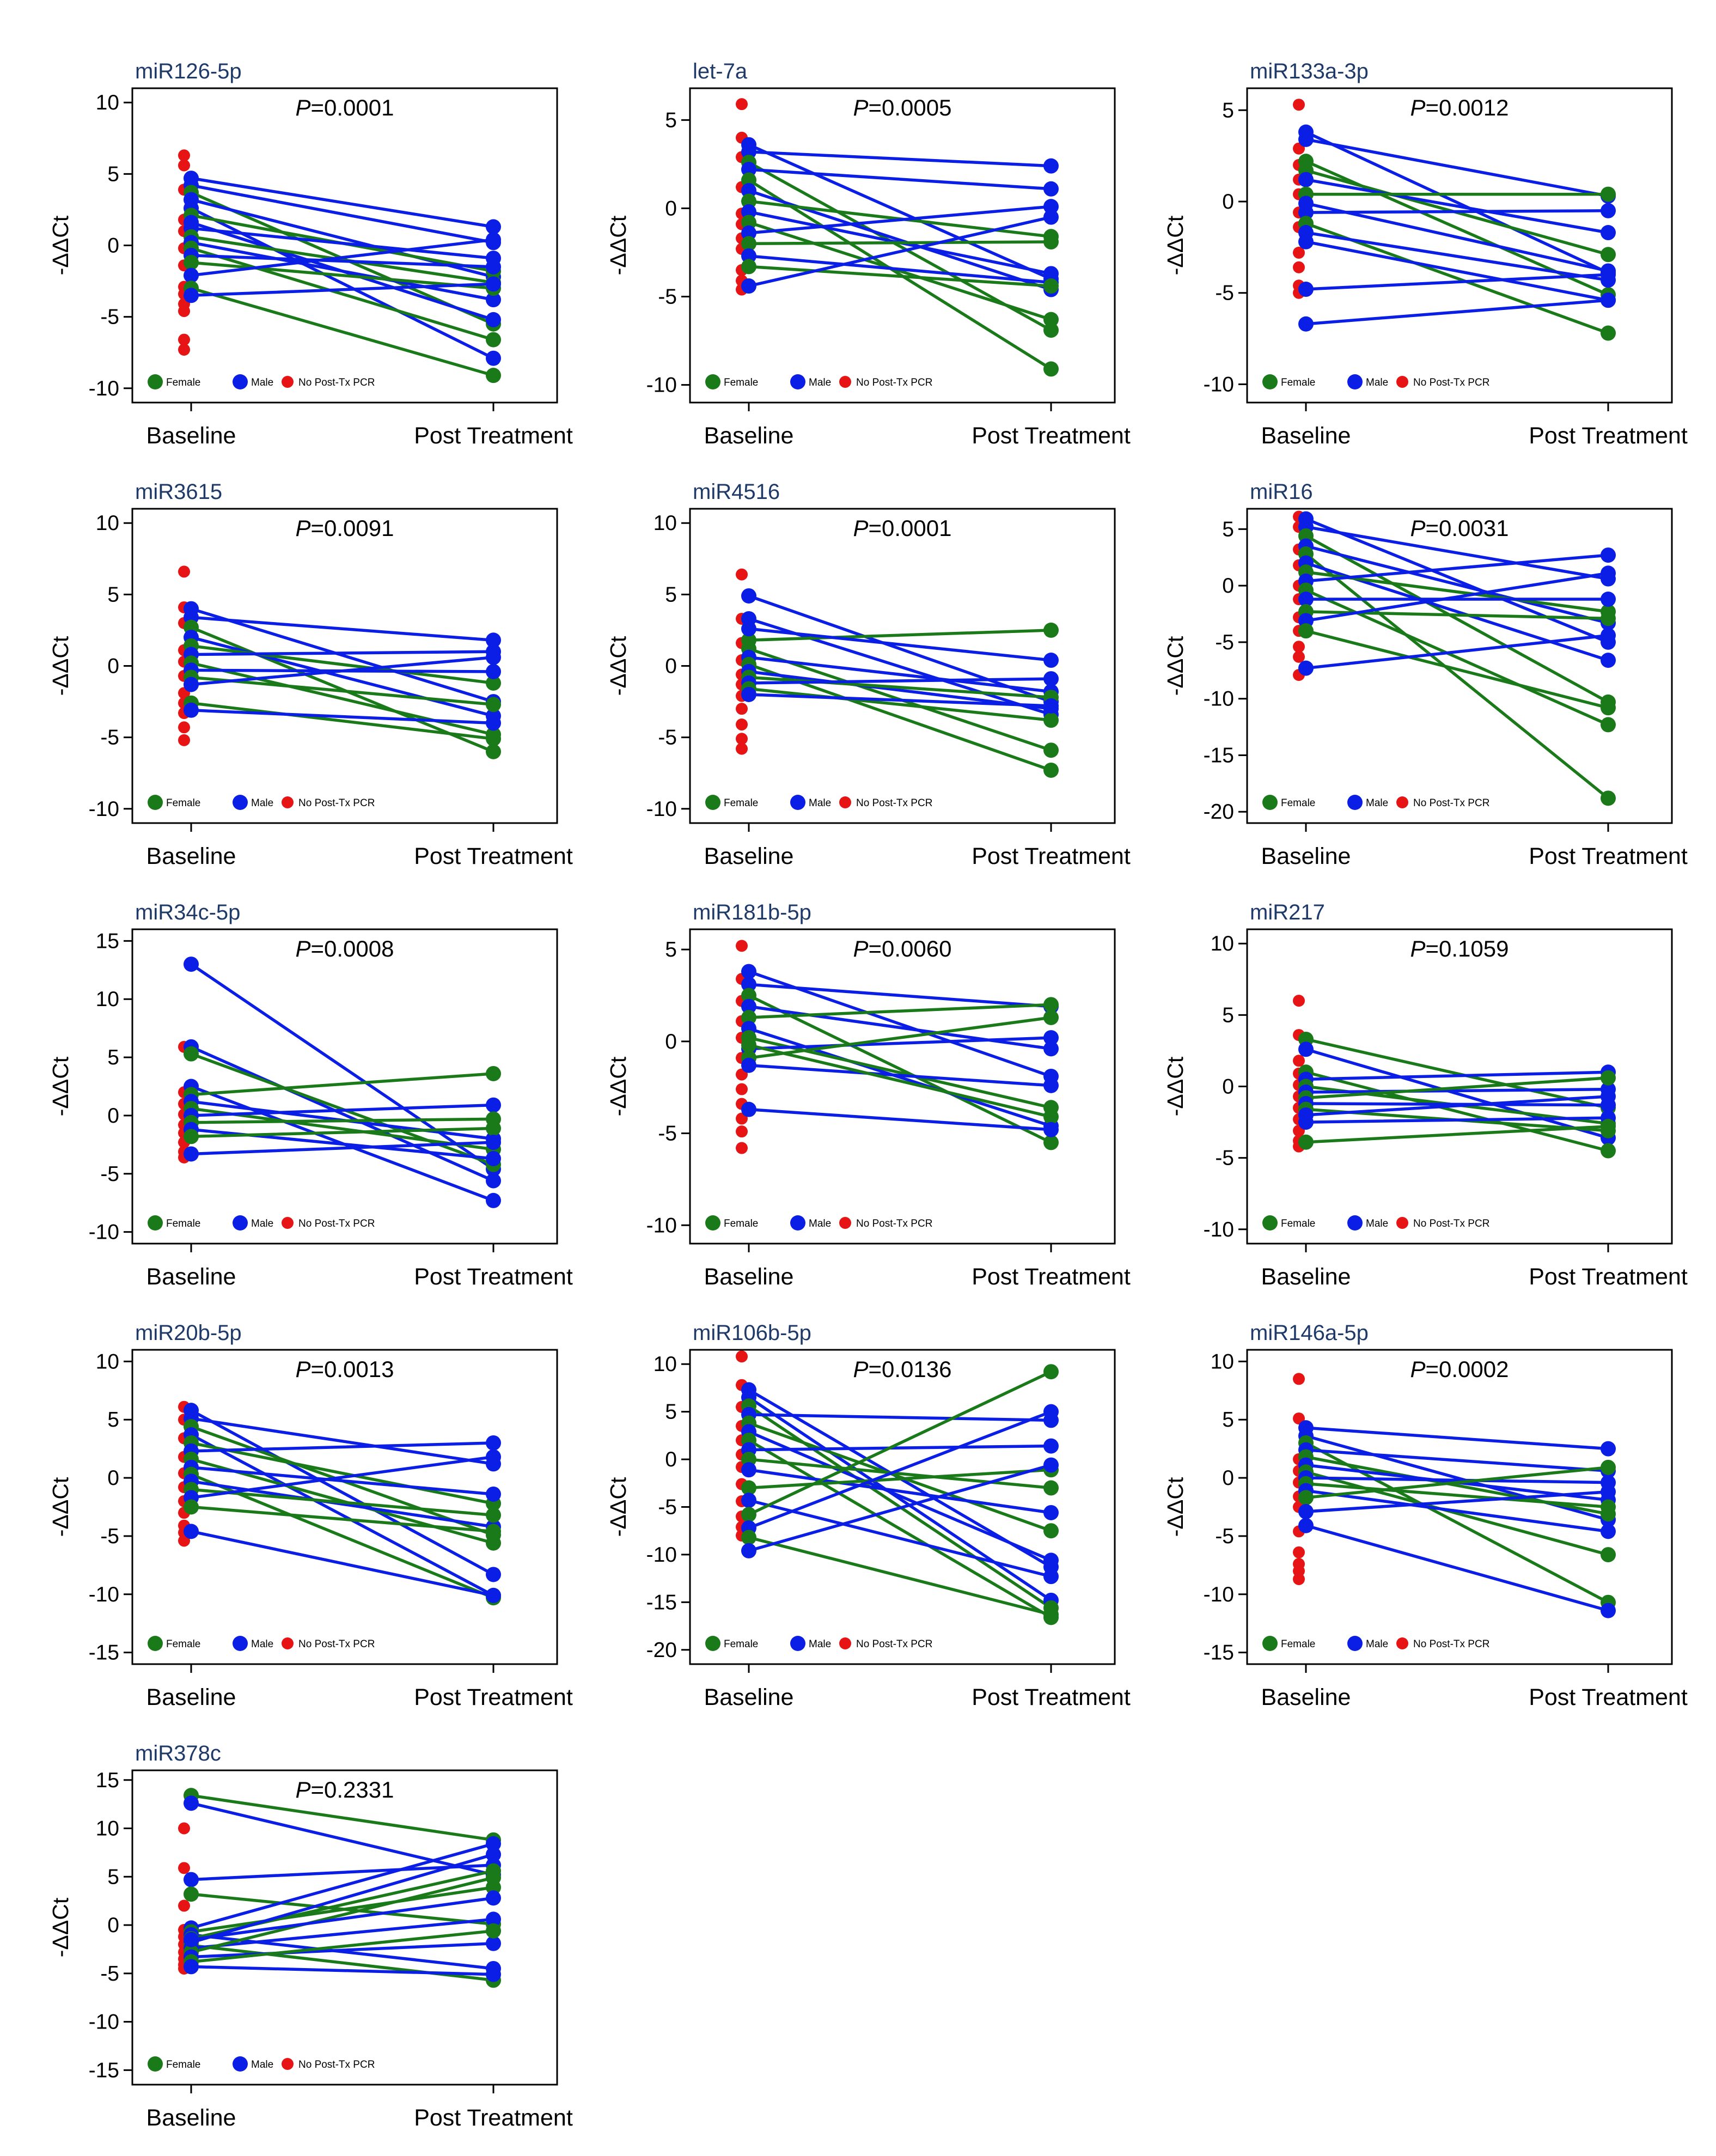 The image size is (1716, 2156). I want to click on panel-title: miR378c, so click(178, 1753).